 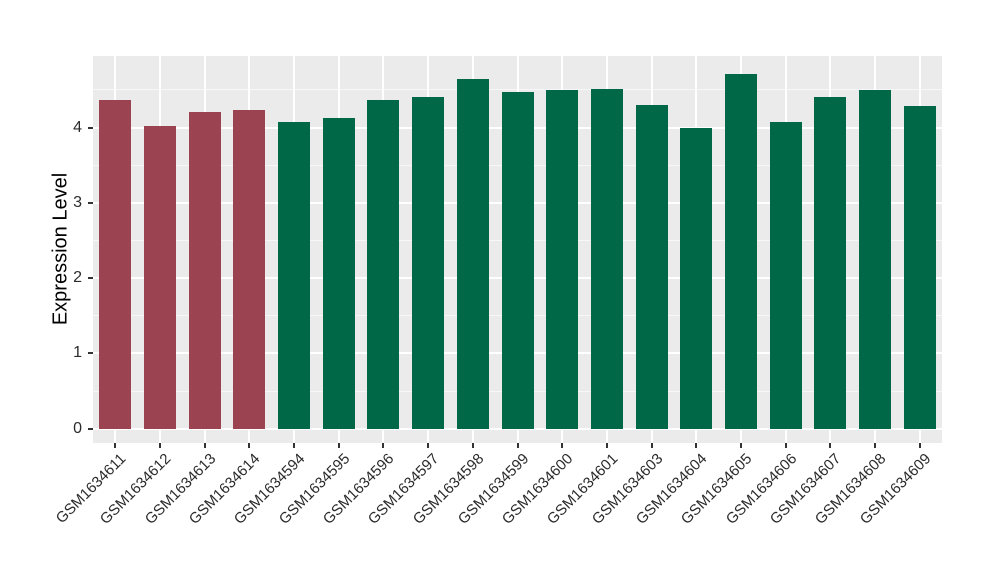 I want to click on bar-GSM1634605, so click(x=740, y=251).